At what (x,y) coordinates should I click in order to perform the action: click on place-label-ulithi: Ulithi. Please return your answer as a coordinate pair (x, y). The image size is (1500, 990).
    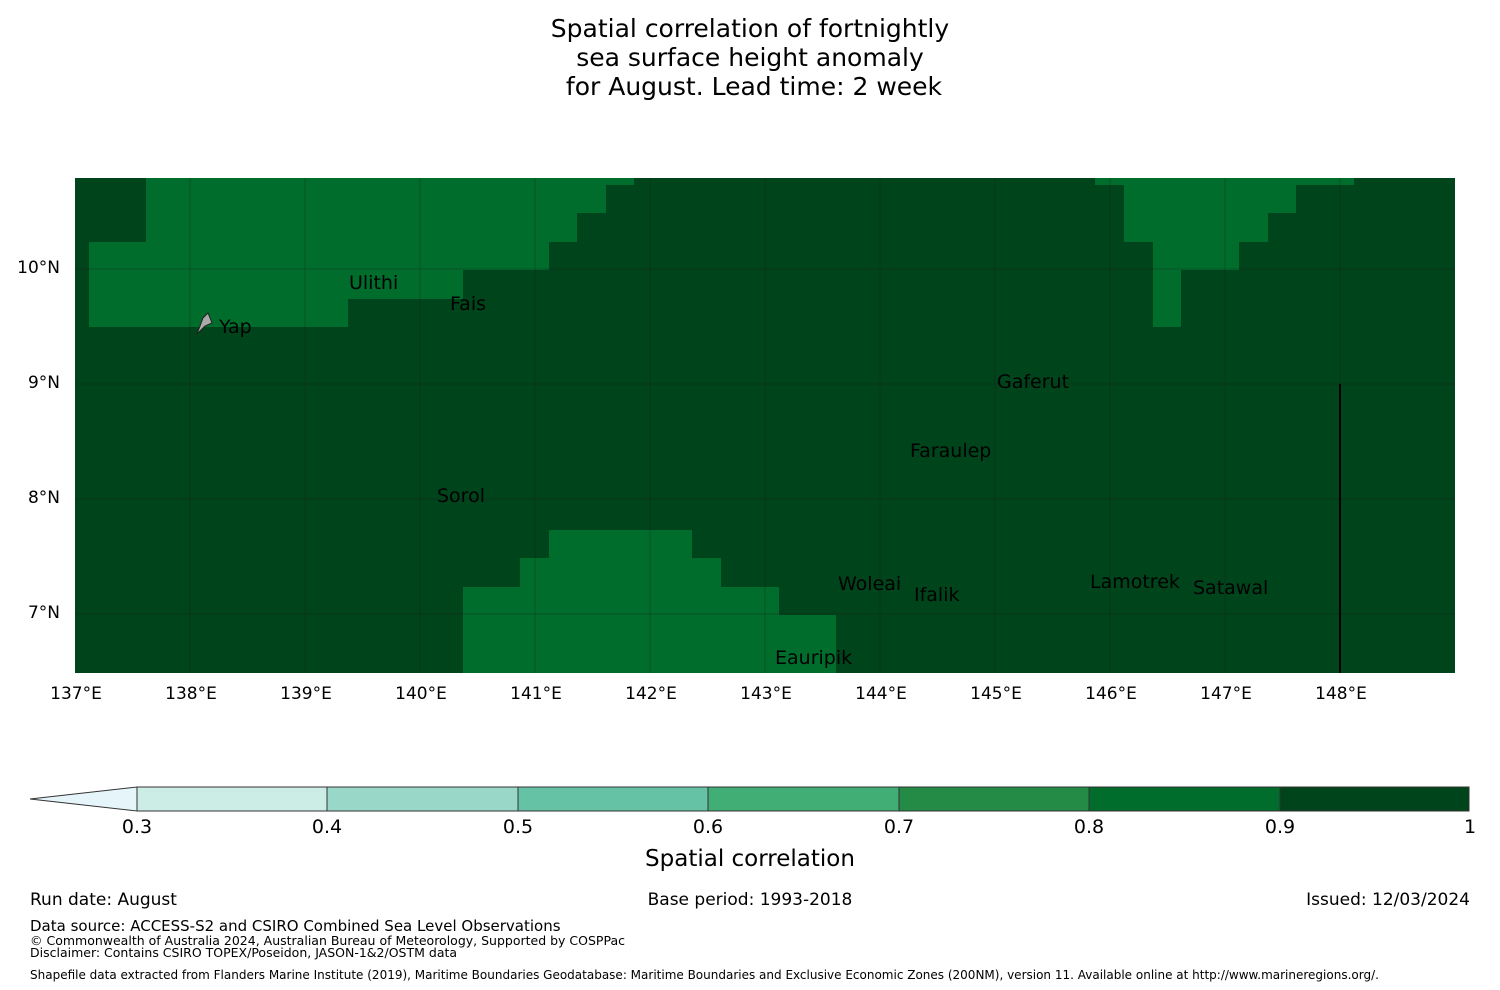
    Looking at the image, I should click on (374, 283).